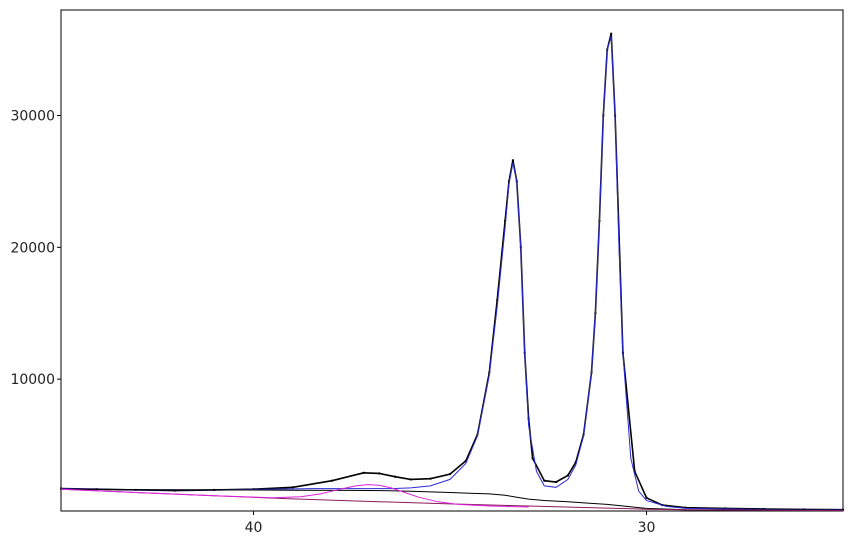 This screenshot has height=540, width=853. I want to click on x-tick-label: 30, so click(647, 528).